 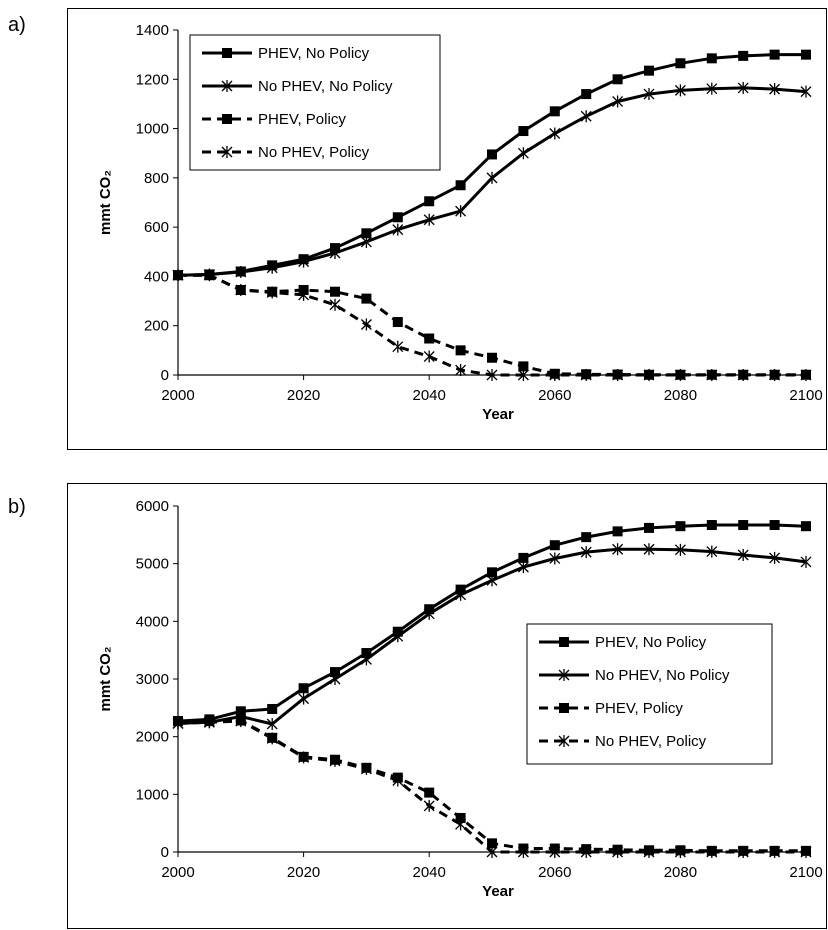 What do you see at coordinates (156, 276) in the screenshot?
I see `y-tick-label: 400` at bounding box center [156, 276].